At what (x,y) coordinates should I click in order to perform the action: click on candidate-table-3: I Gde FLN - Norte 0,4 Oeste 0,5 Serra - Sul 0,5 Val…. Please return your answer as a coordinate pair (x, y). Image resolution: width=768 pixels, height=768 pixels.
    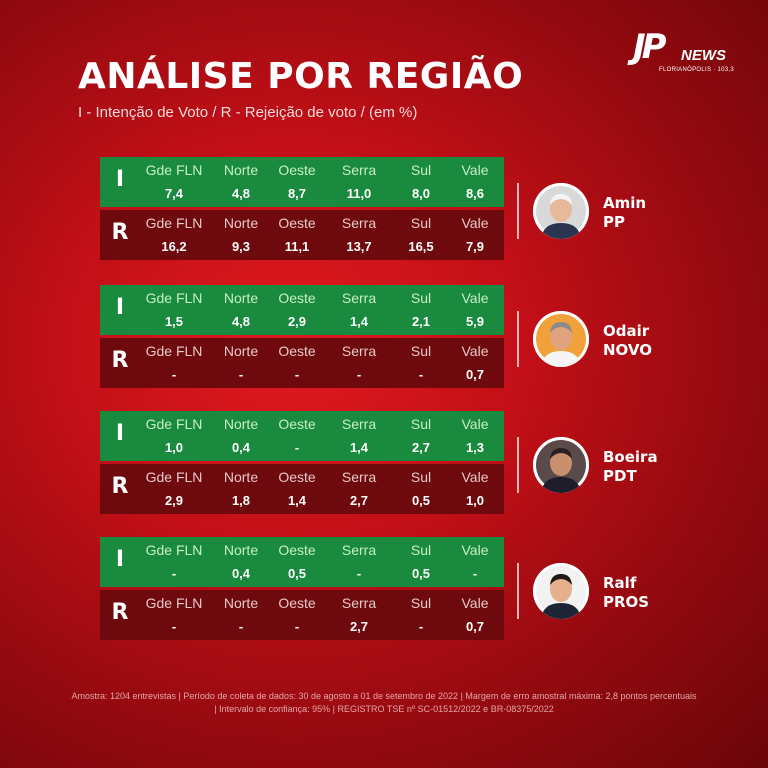
    Looking at the image, I should click on (302, 588).